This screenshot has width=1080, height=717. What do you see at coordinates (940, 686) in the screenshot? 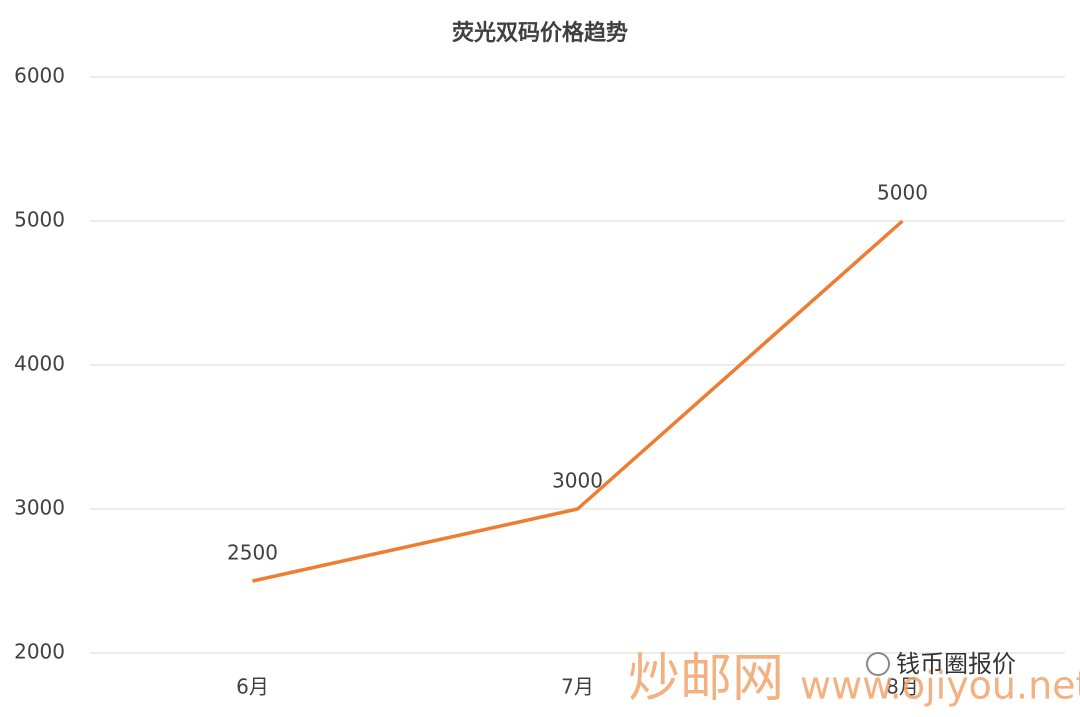
I see `watermark: www.ojiyou.net` at bounding box center [940, 686].